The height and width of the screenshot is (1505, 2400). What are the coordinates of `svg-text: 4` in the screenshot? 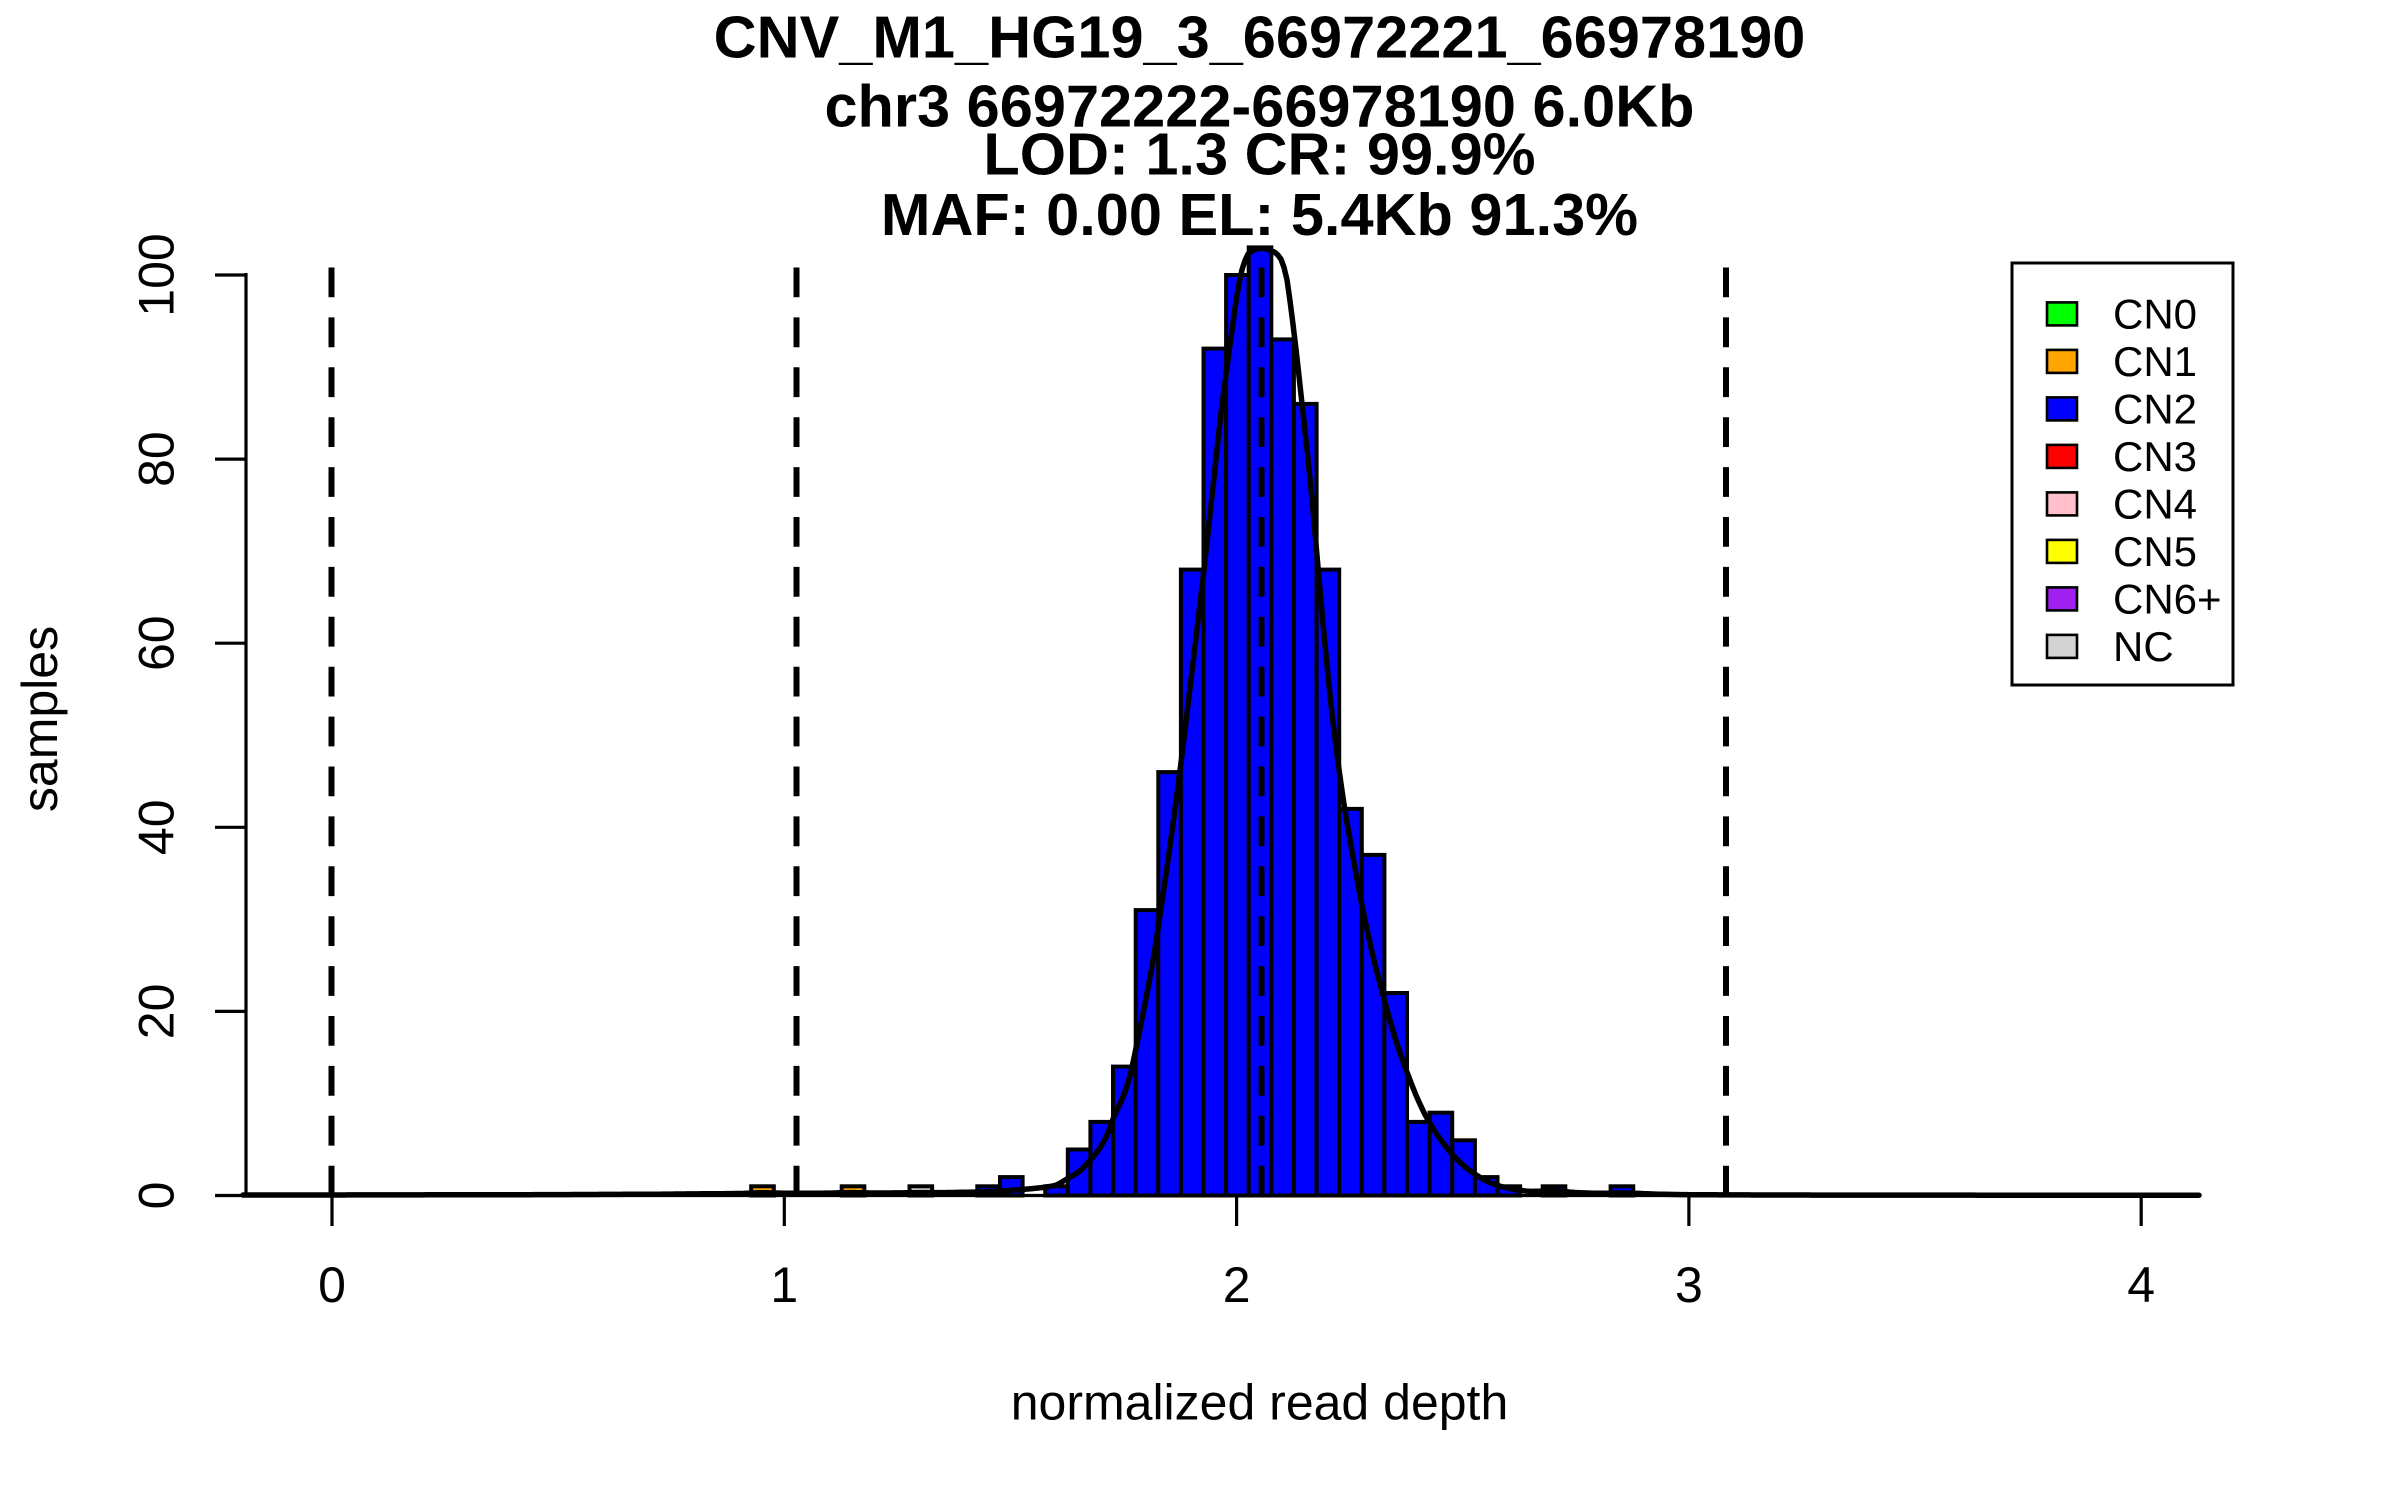 It's located at (2141, 1285).